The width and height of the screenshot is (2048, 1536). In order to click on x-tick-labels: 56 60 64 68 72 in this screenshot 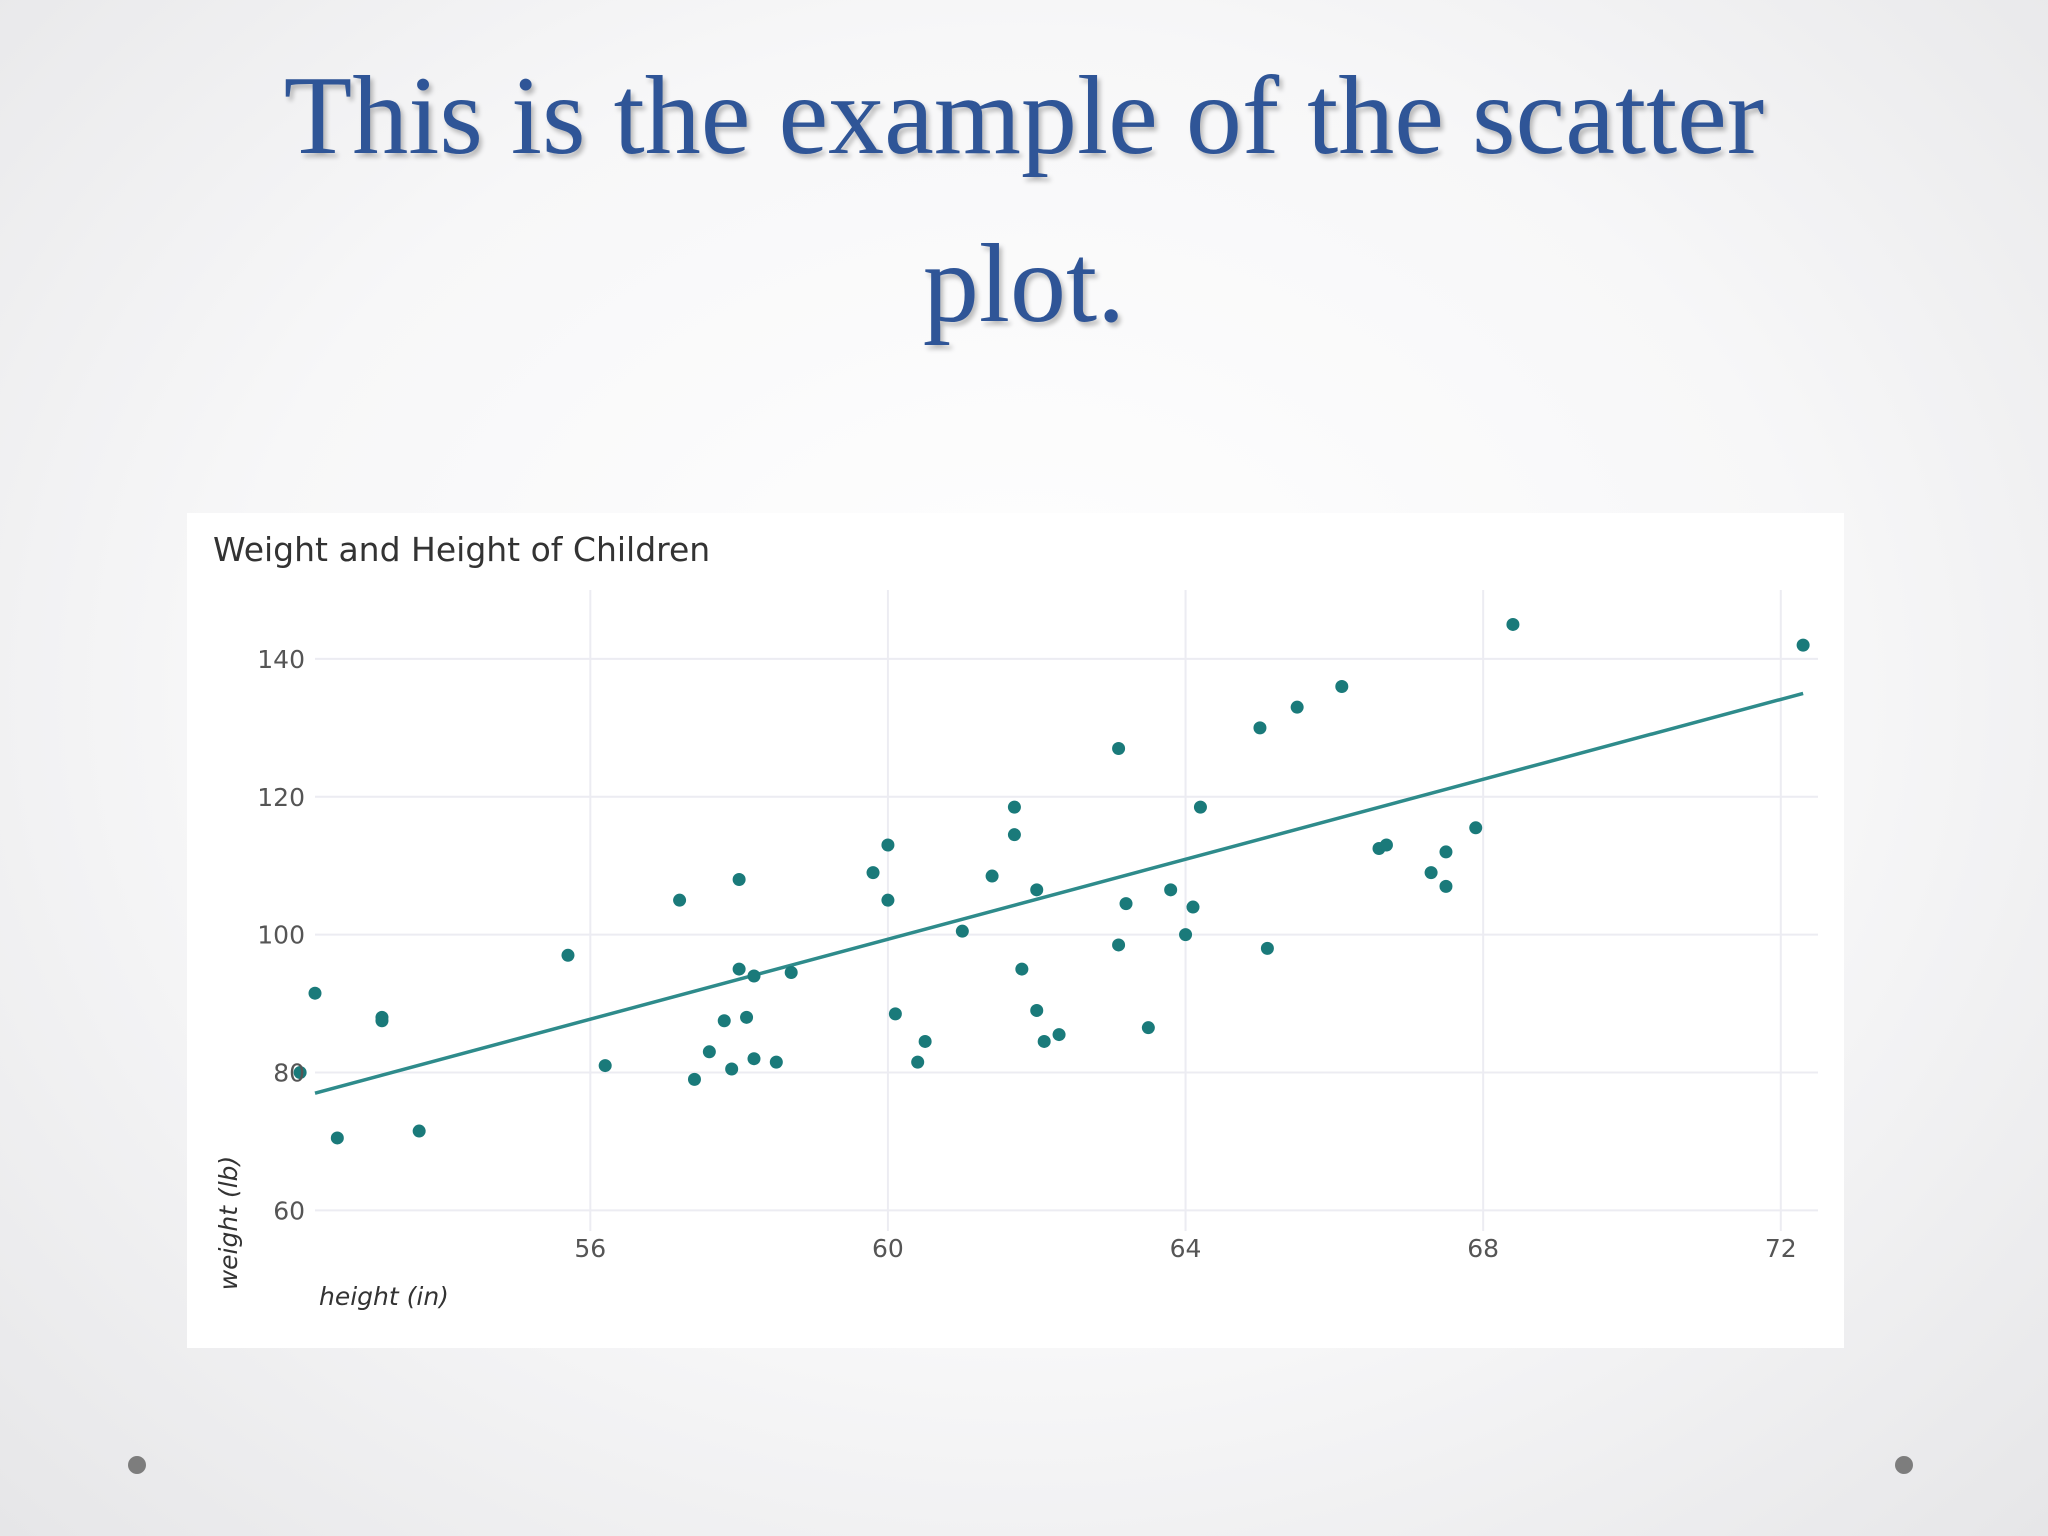, I will do `click(1185, 1248)`.